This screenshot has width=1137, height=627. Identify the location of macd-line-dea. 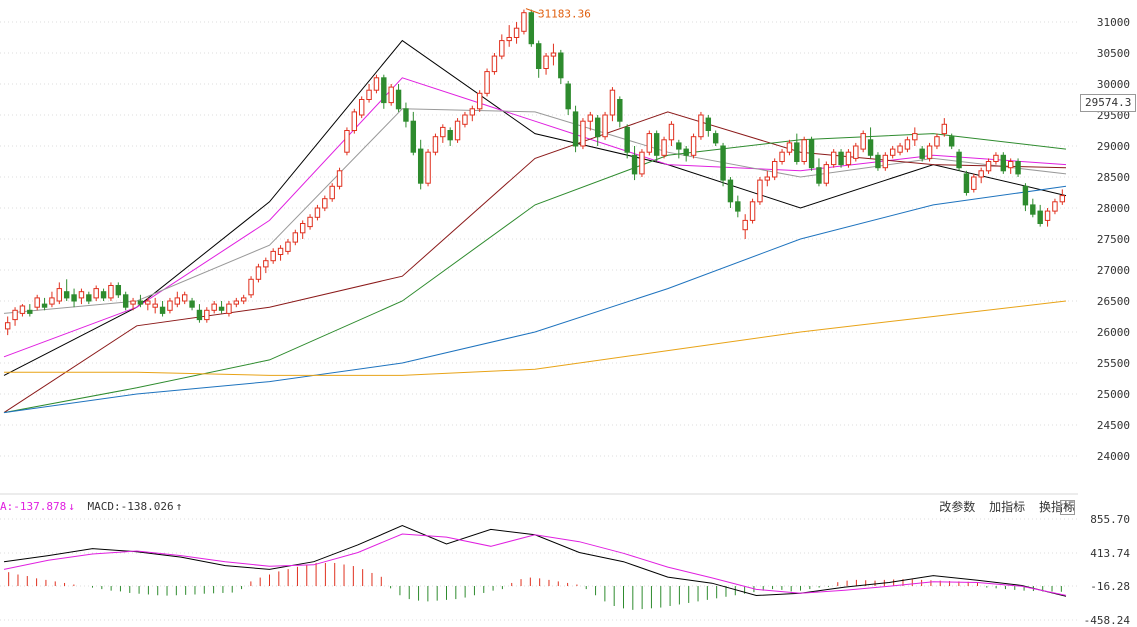
(535, 564).